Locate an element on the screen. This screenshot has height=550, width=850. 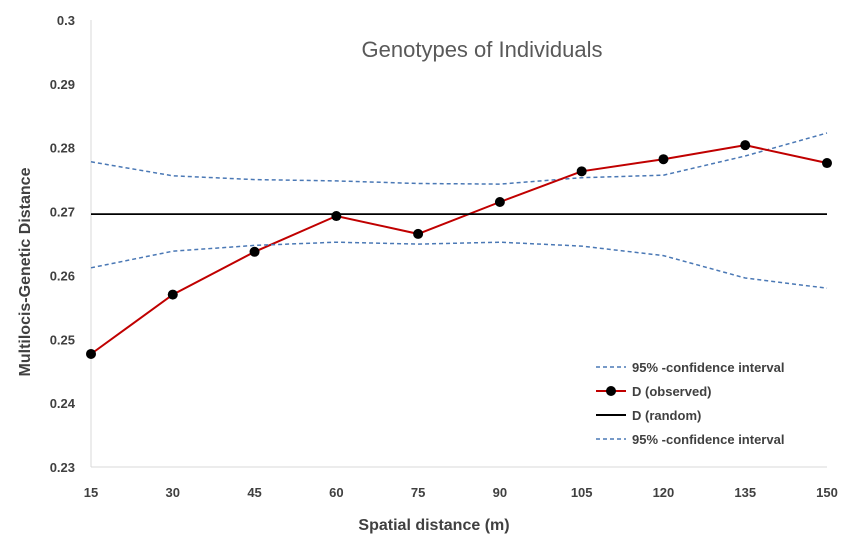
x-tick-label: 75 is located at coordinates (418, 492).